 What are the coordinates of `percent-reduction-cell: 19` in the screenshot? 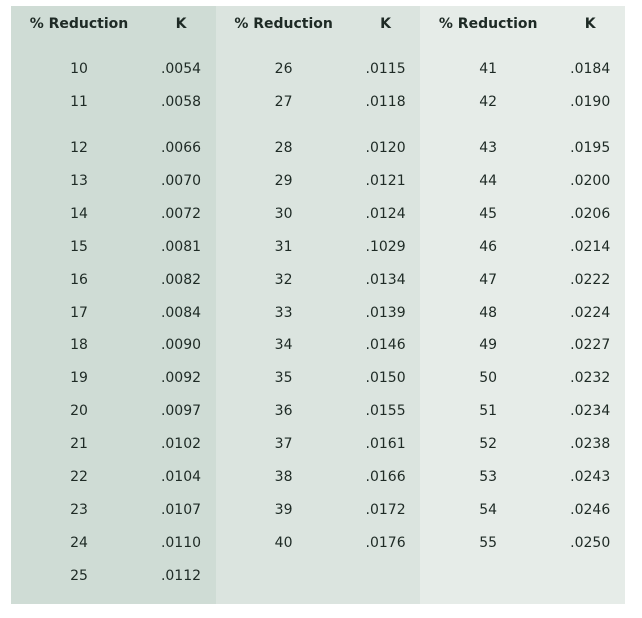 It's located at (79, 378).